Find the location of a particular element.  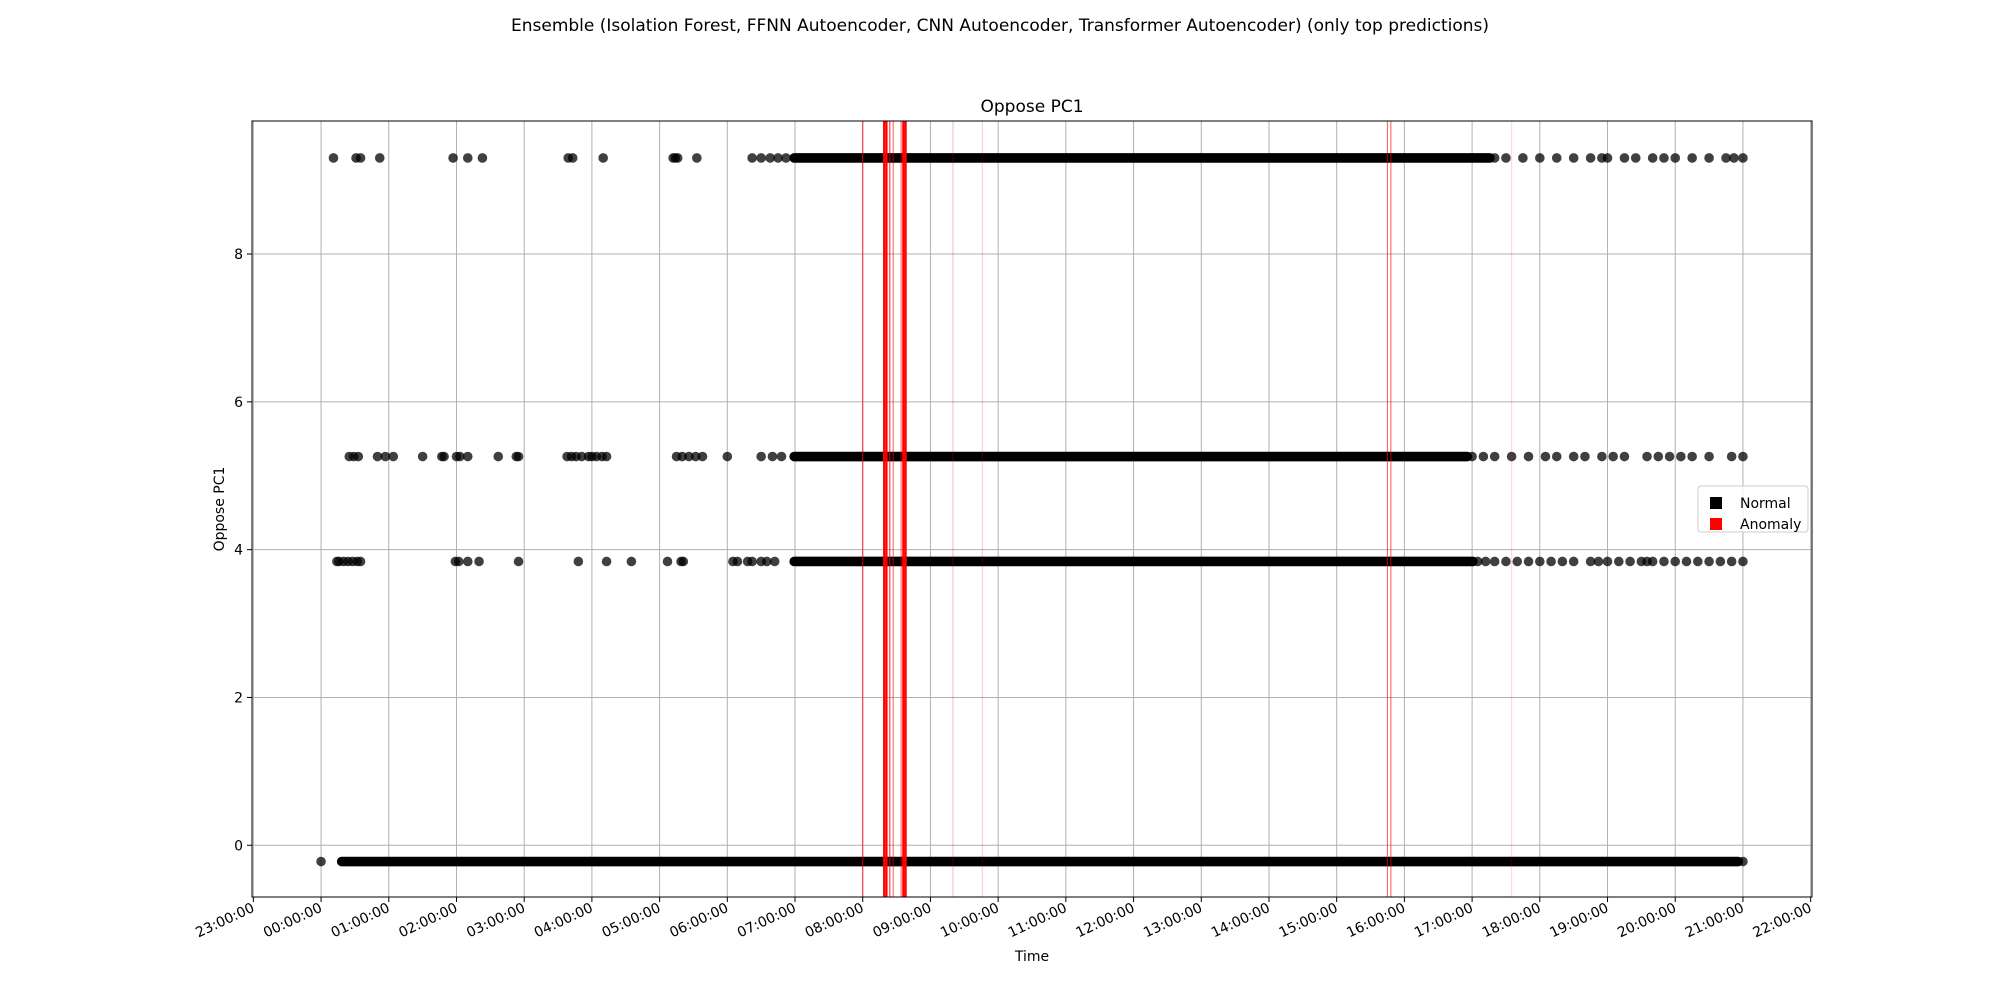

legend-swatch-normal is located at coordinates (1716, 503).